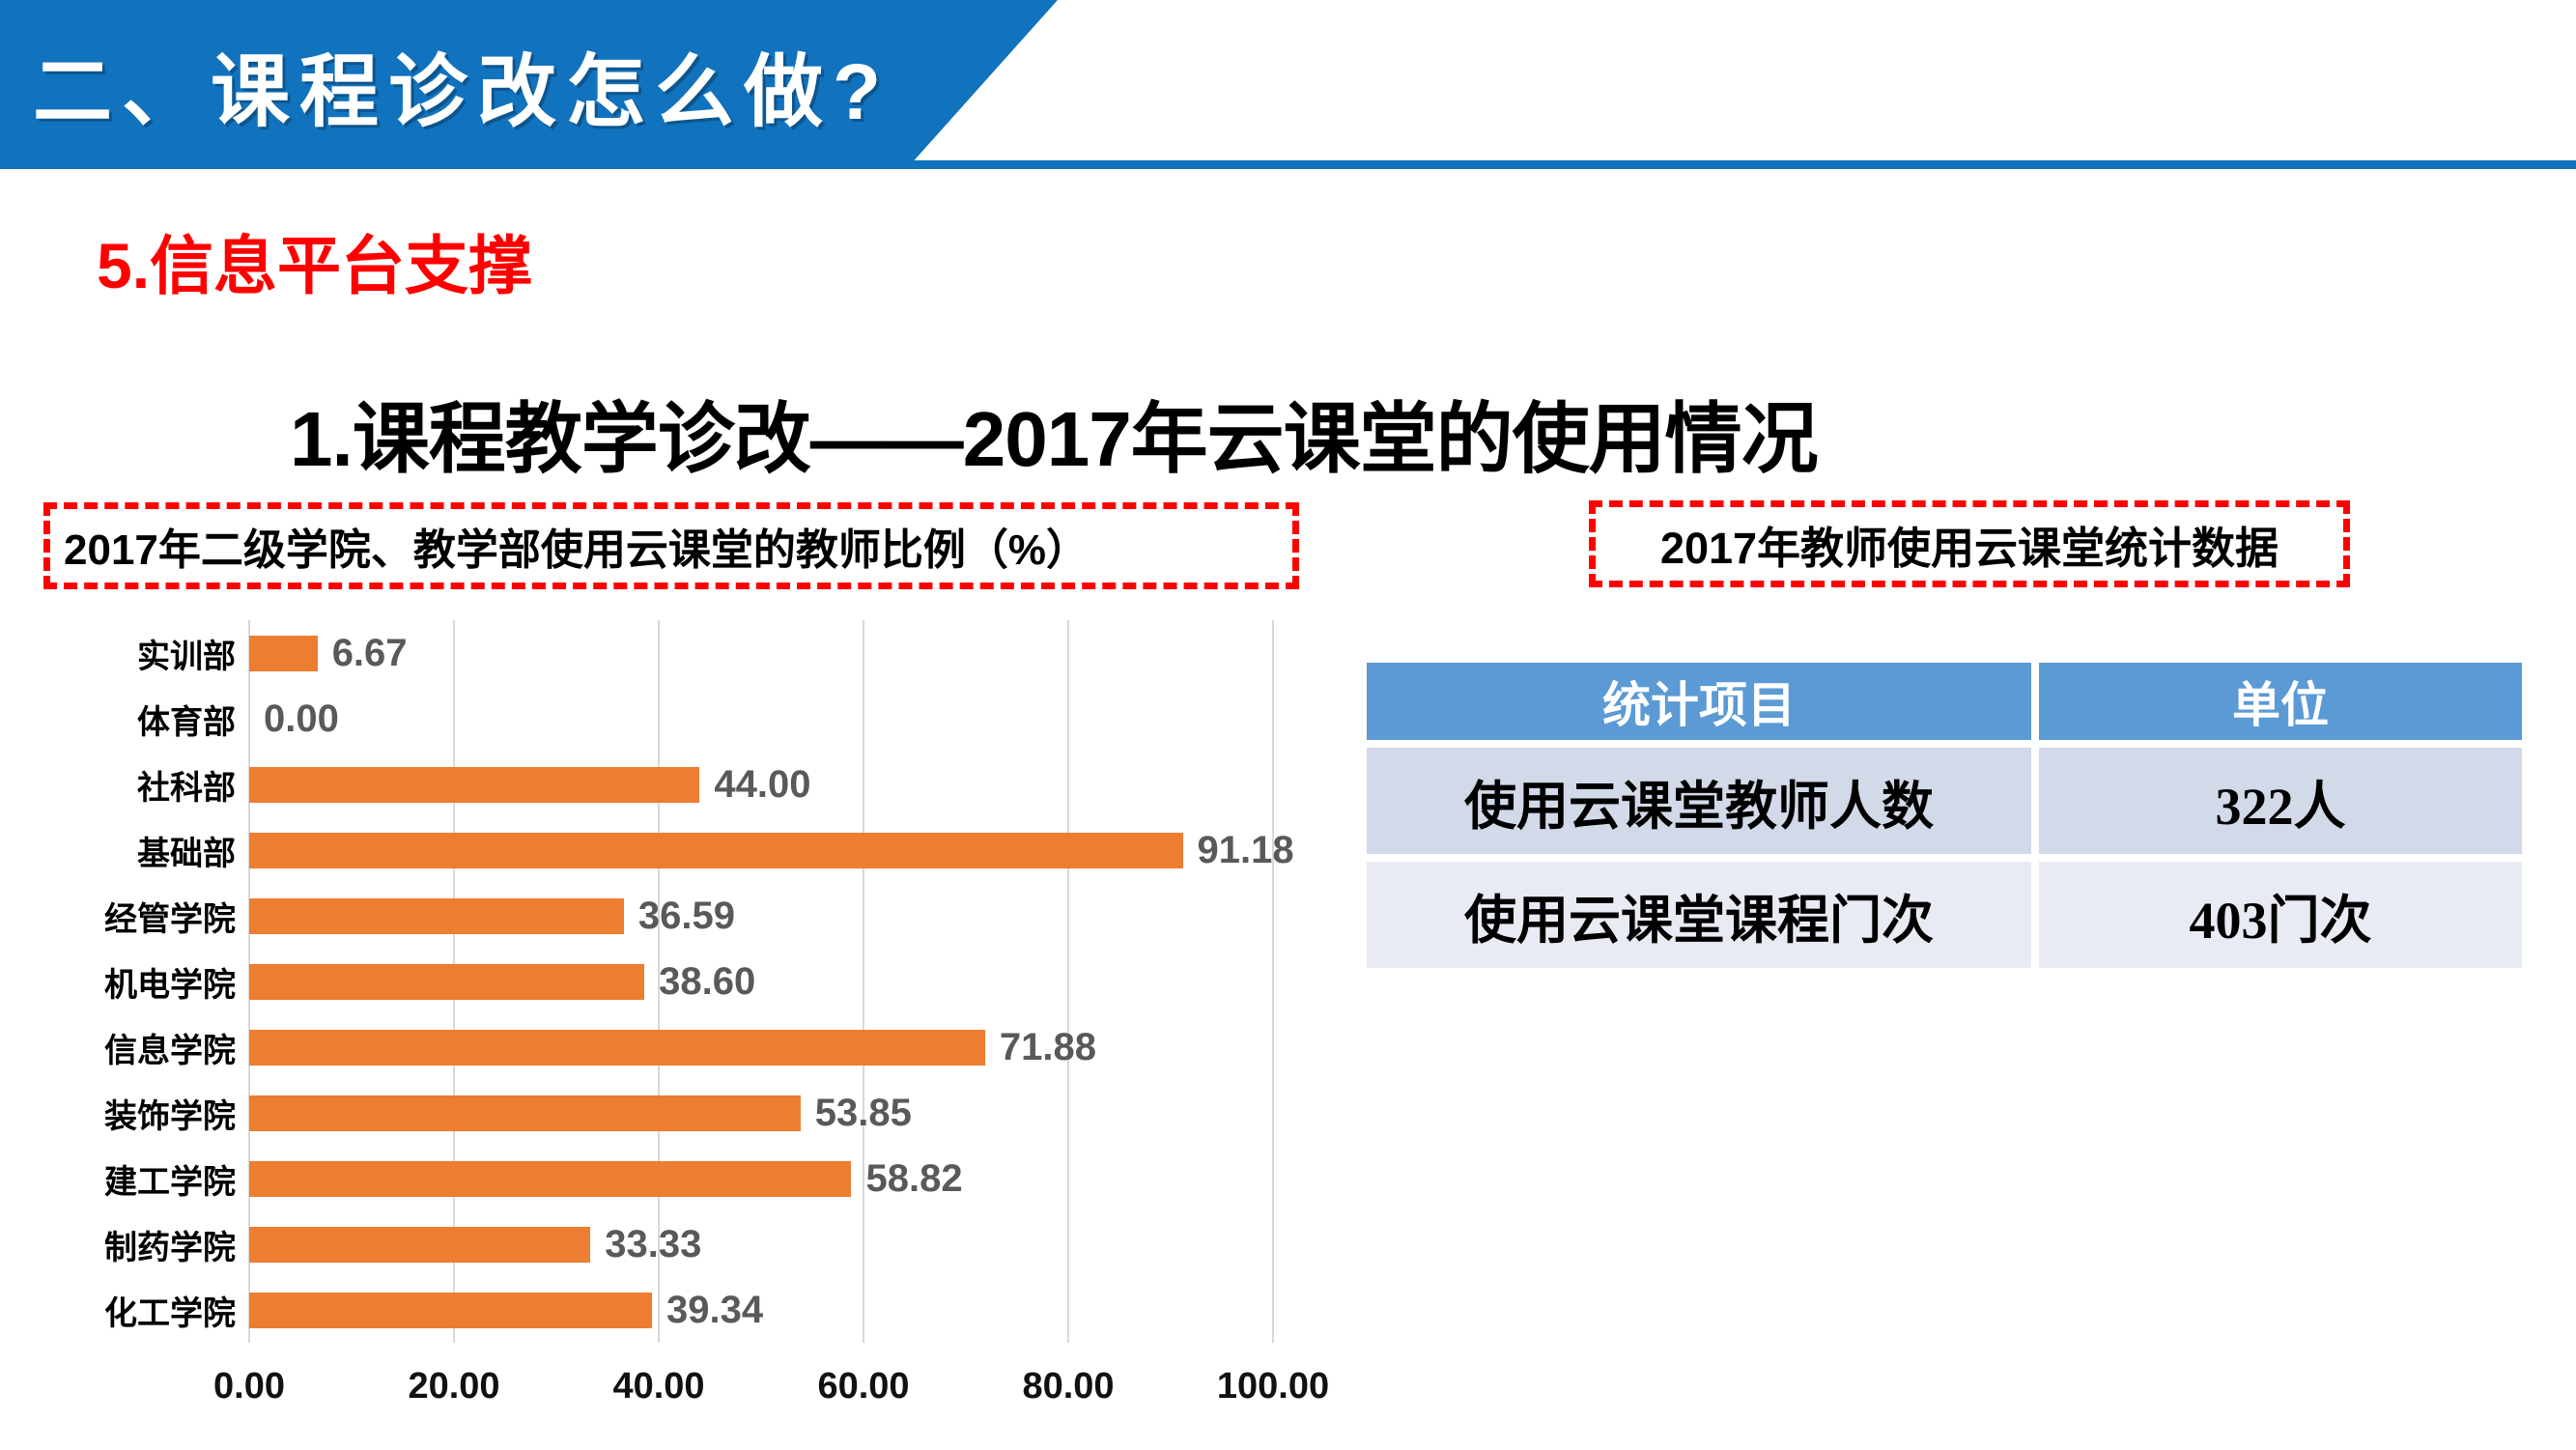 This screenshot has height=1450, width=2576. What do you see at coordinates (1245, 850) in the screenshot?
I see `value-label: 91.18` at bounding box center [1245, 850].